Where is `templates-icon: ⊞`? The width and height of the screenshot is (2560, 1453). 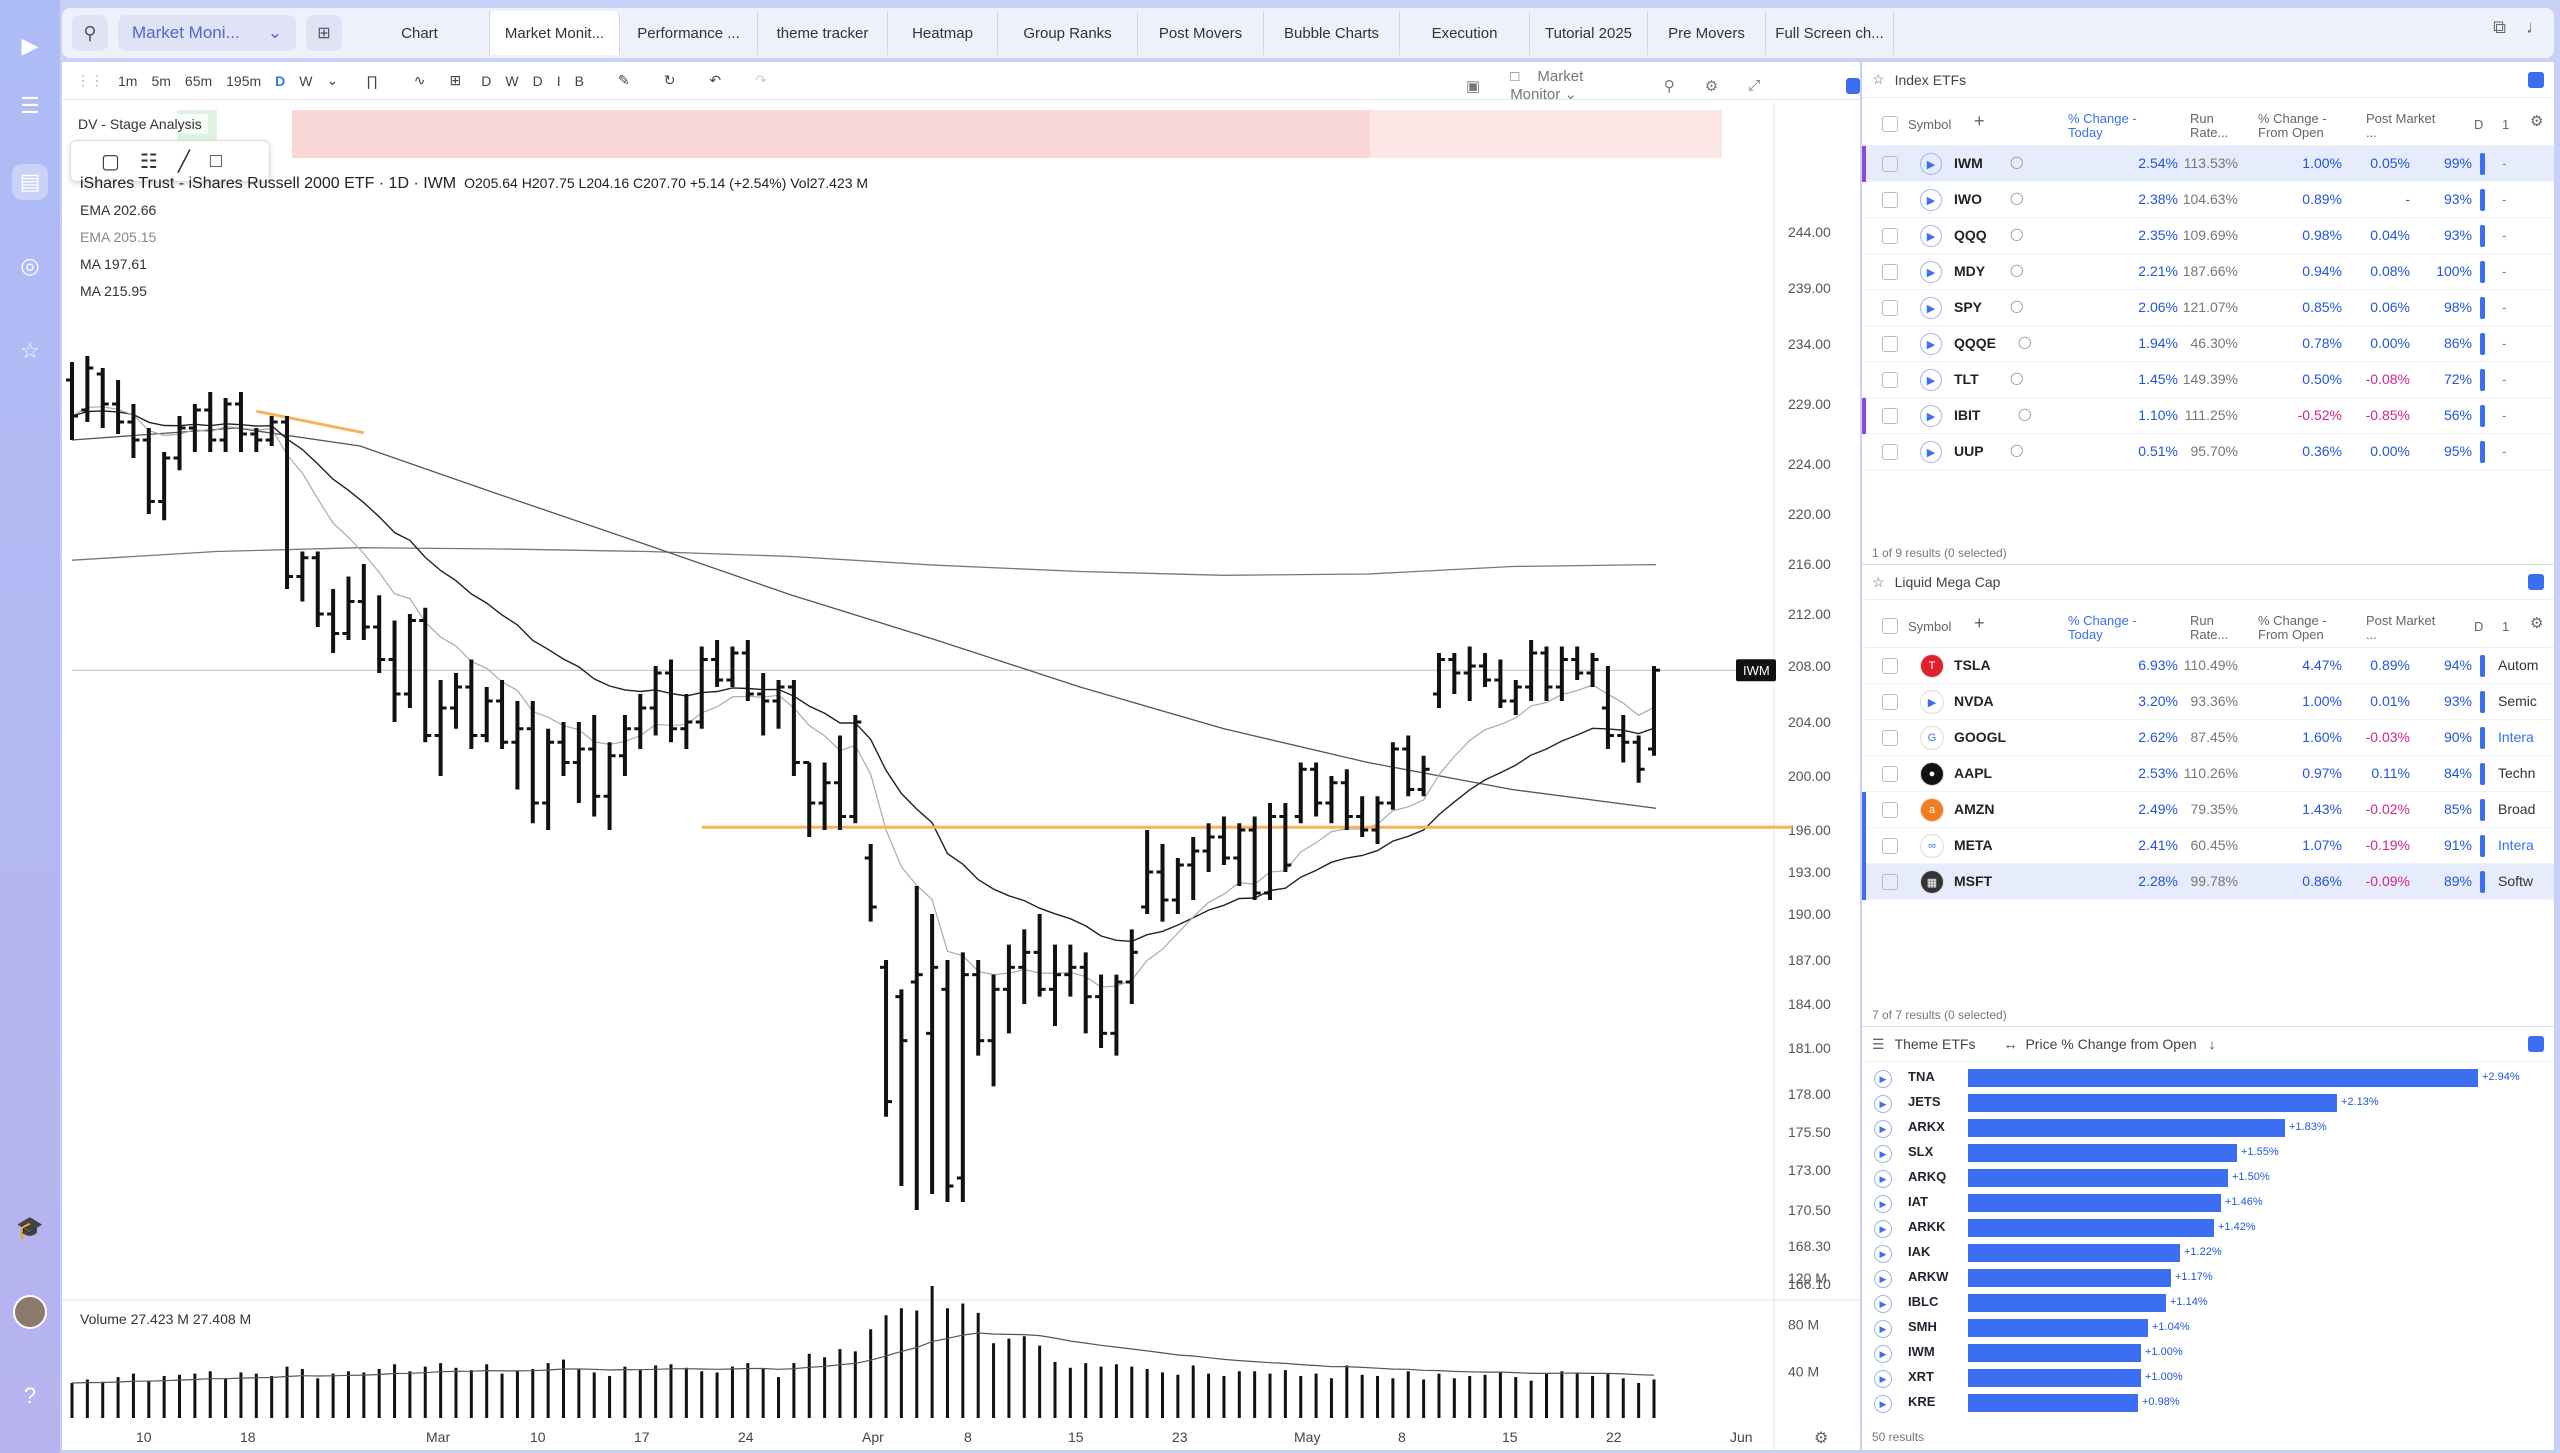 templates-icon: ⊞ is located at coordinates (455, 80).